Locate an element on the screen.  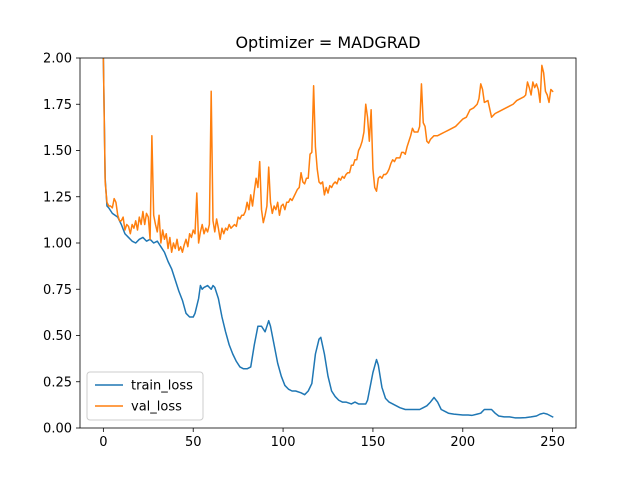
x-tick-label: 0 is located at coordinates (103, 442).